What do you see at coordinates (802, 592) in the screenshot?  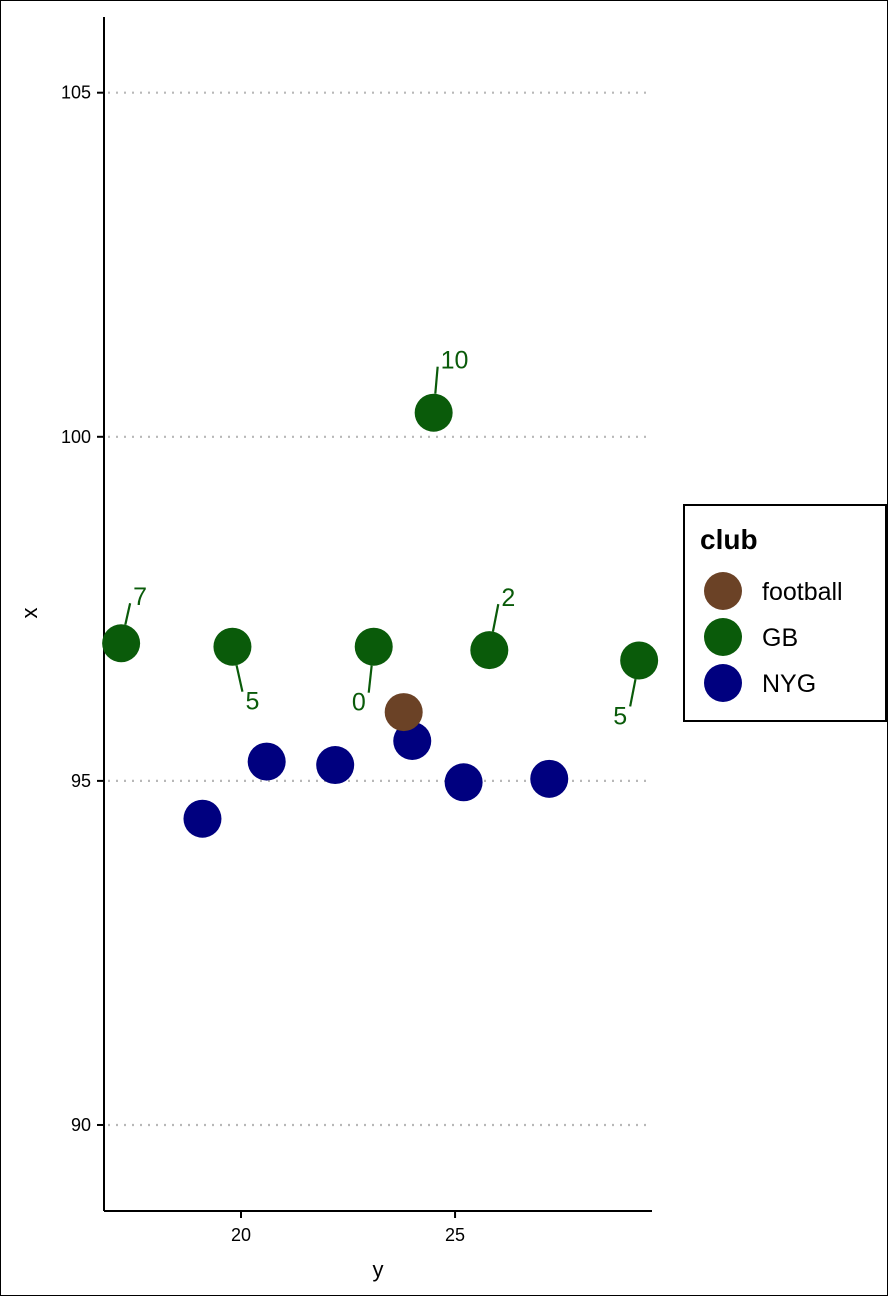 I see `legend-label-football: football` at bounding box center [802, 592].